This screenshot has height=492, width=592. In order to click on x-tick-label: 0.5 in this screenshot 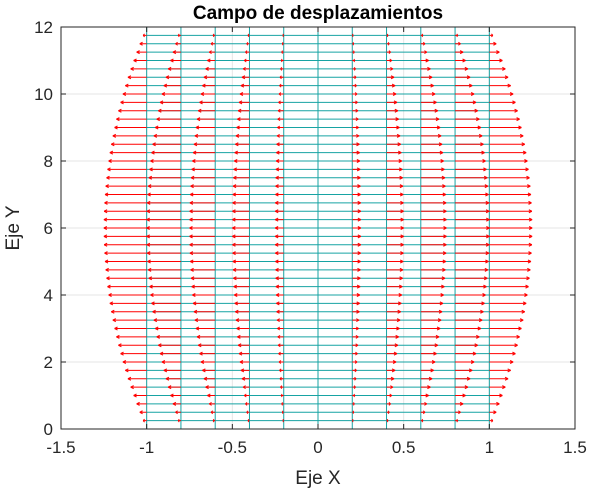, I will do `click(404, 447)`.